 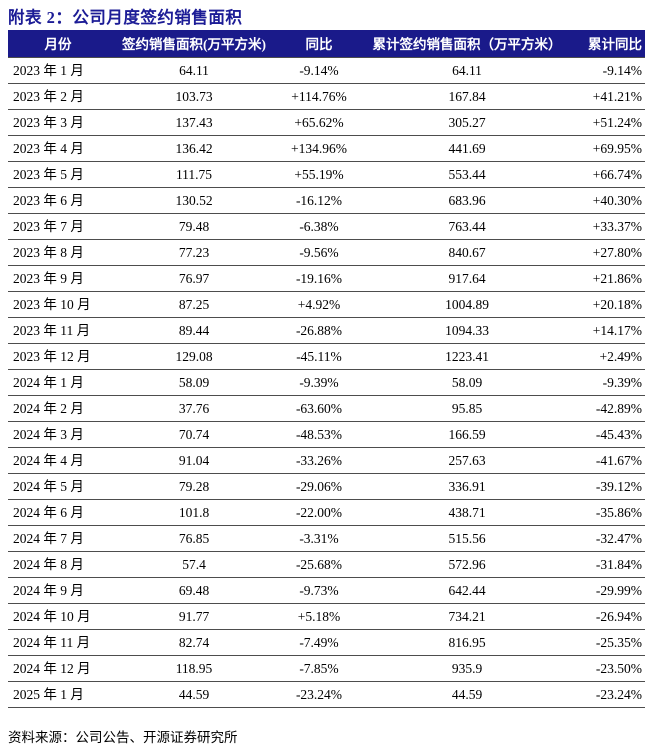 What do you see at coordinates (467, 174) in the screenshot?
I see `cell-cum-area: 553.44` at bounding box center [467, 174].